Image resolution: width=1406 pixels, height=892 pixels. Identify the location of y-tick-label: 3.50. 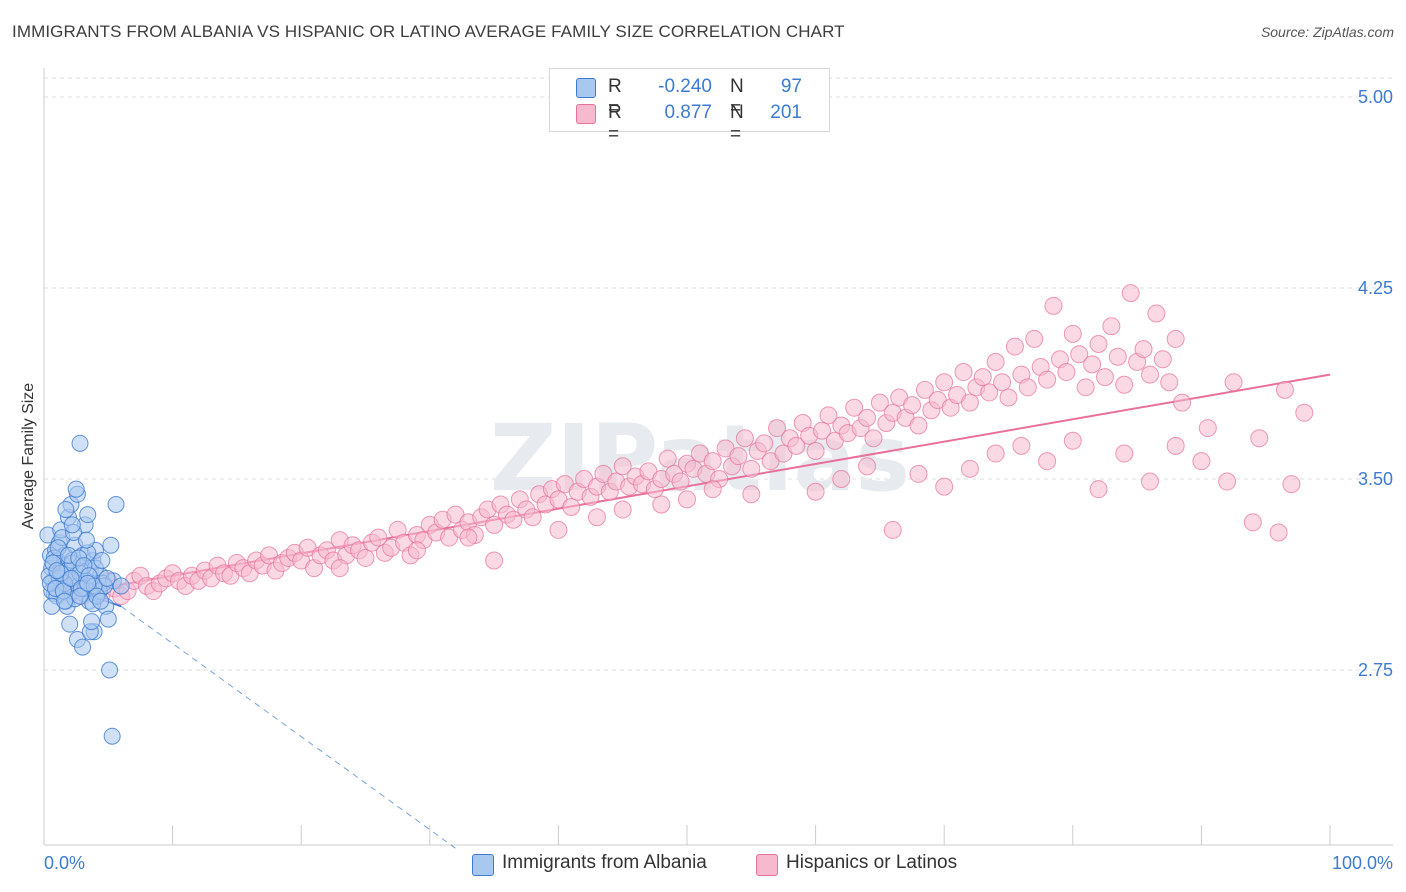
(1375, 479).